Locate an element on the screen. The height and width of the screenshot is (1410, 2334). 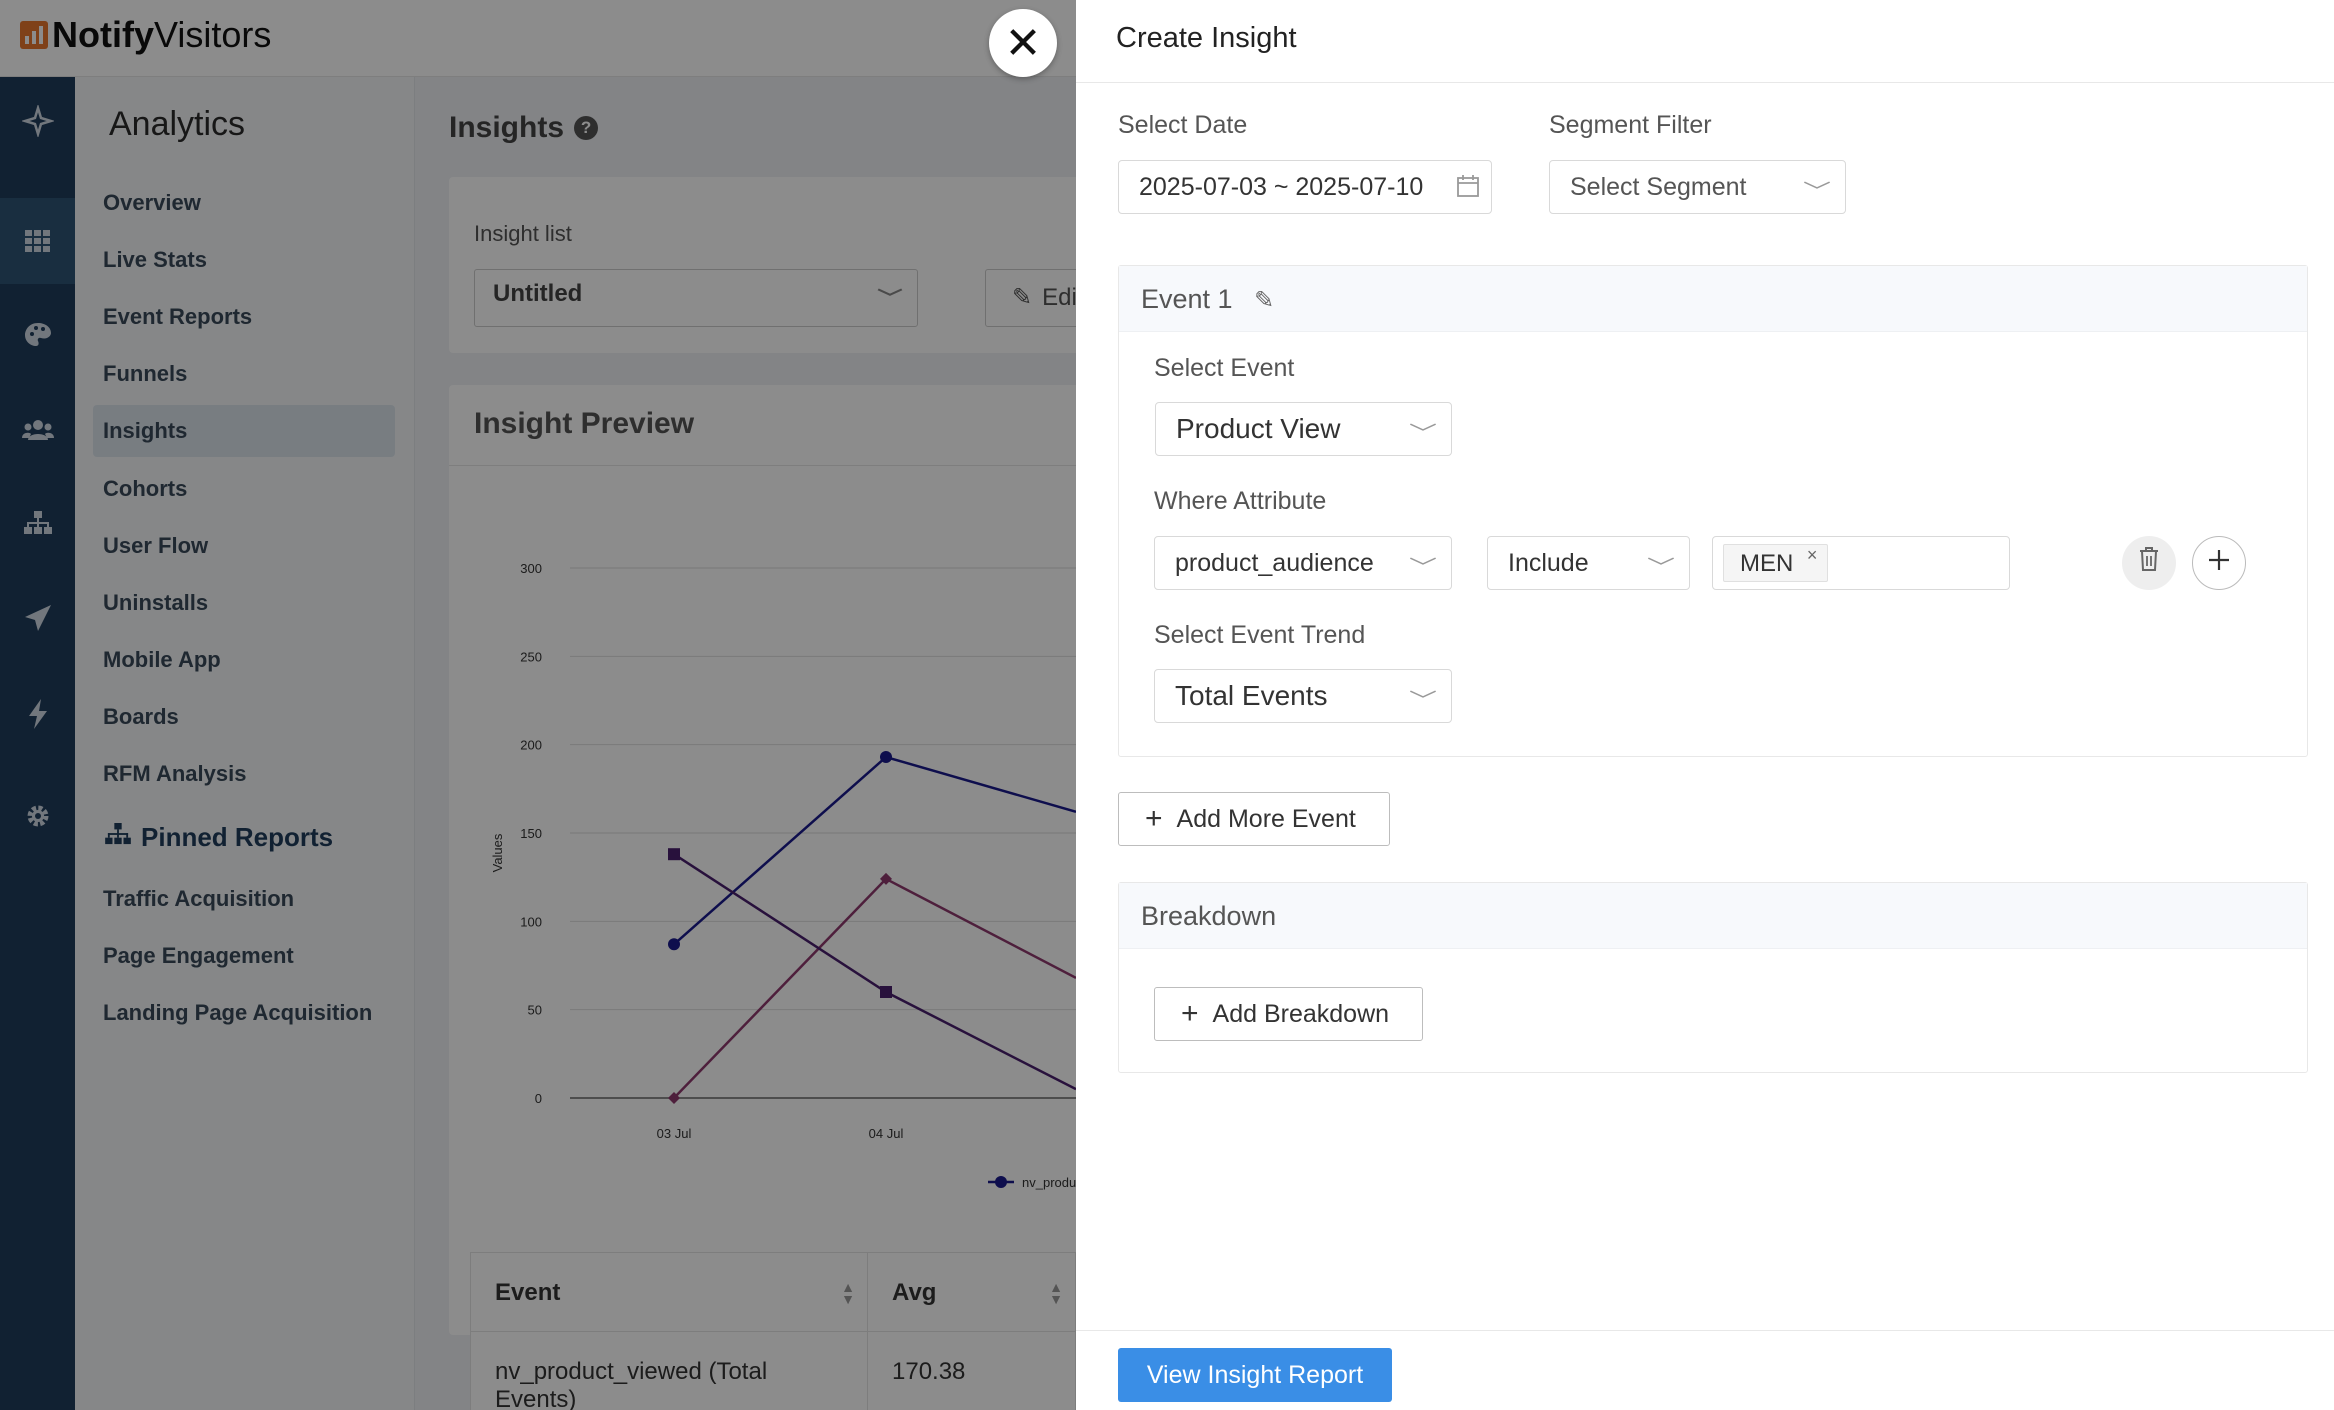
users-icon is located at coordinates (37, 430).